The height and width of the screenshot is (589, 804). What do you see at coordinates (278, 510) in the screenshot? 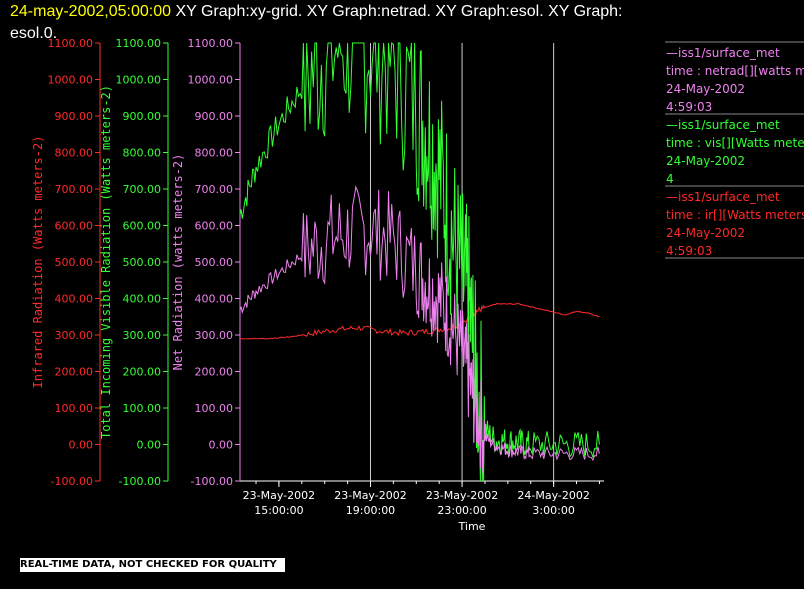
I see `x-tick-label: 15:00:00` at bounding box center [278, 510].